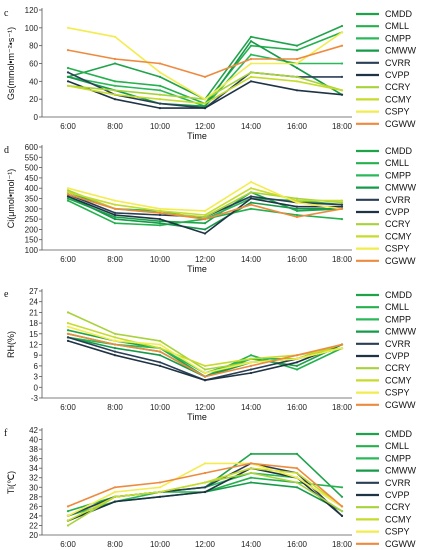 The height and width of the screenshot is (550, 422). What do you see at coordinates (36, 355) in the screenshot?
I see `y-tick-label: 9` at bounding box center [36, 355].